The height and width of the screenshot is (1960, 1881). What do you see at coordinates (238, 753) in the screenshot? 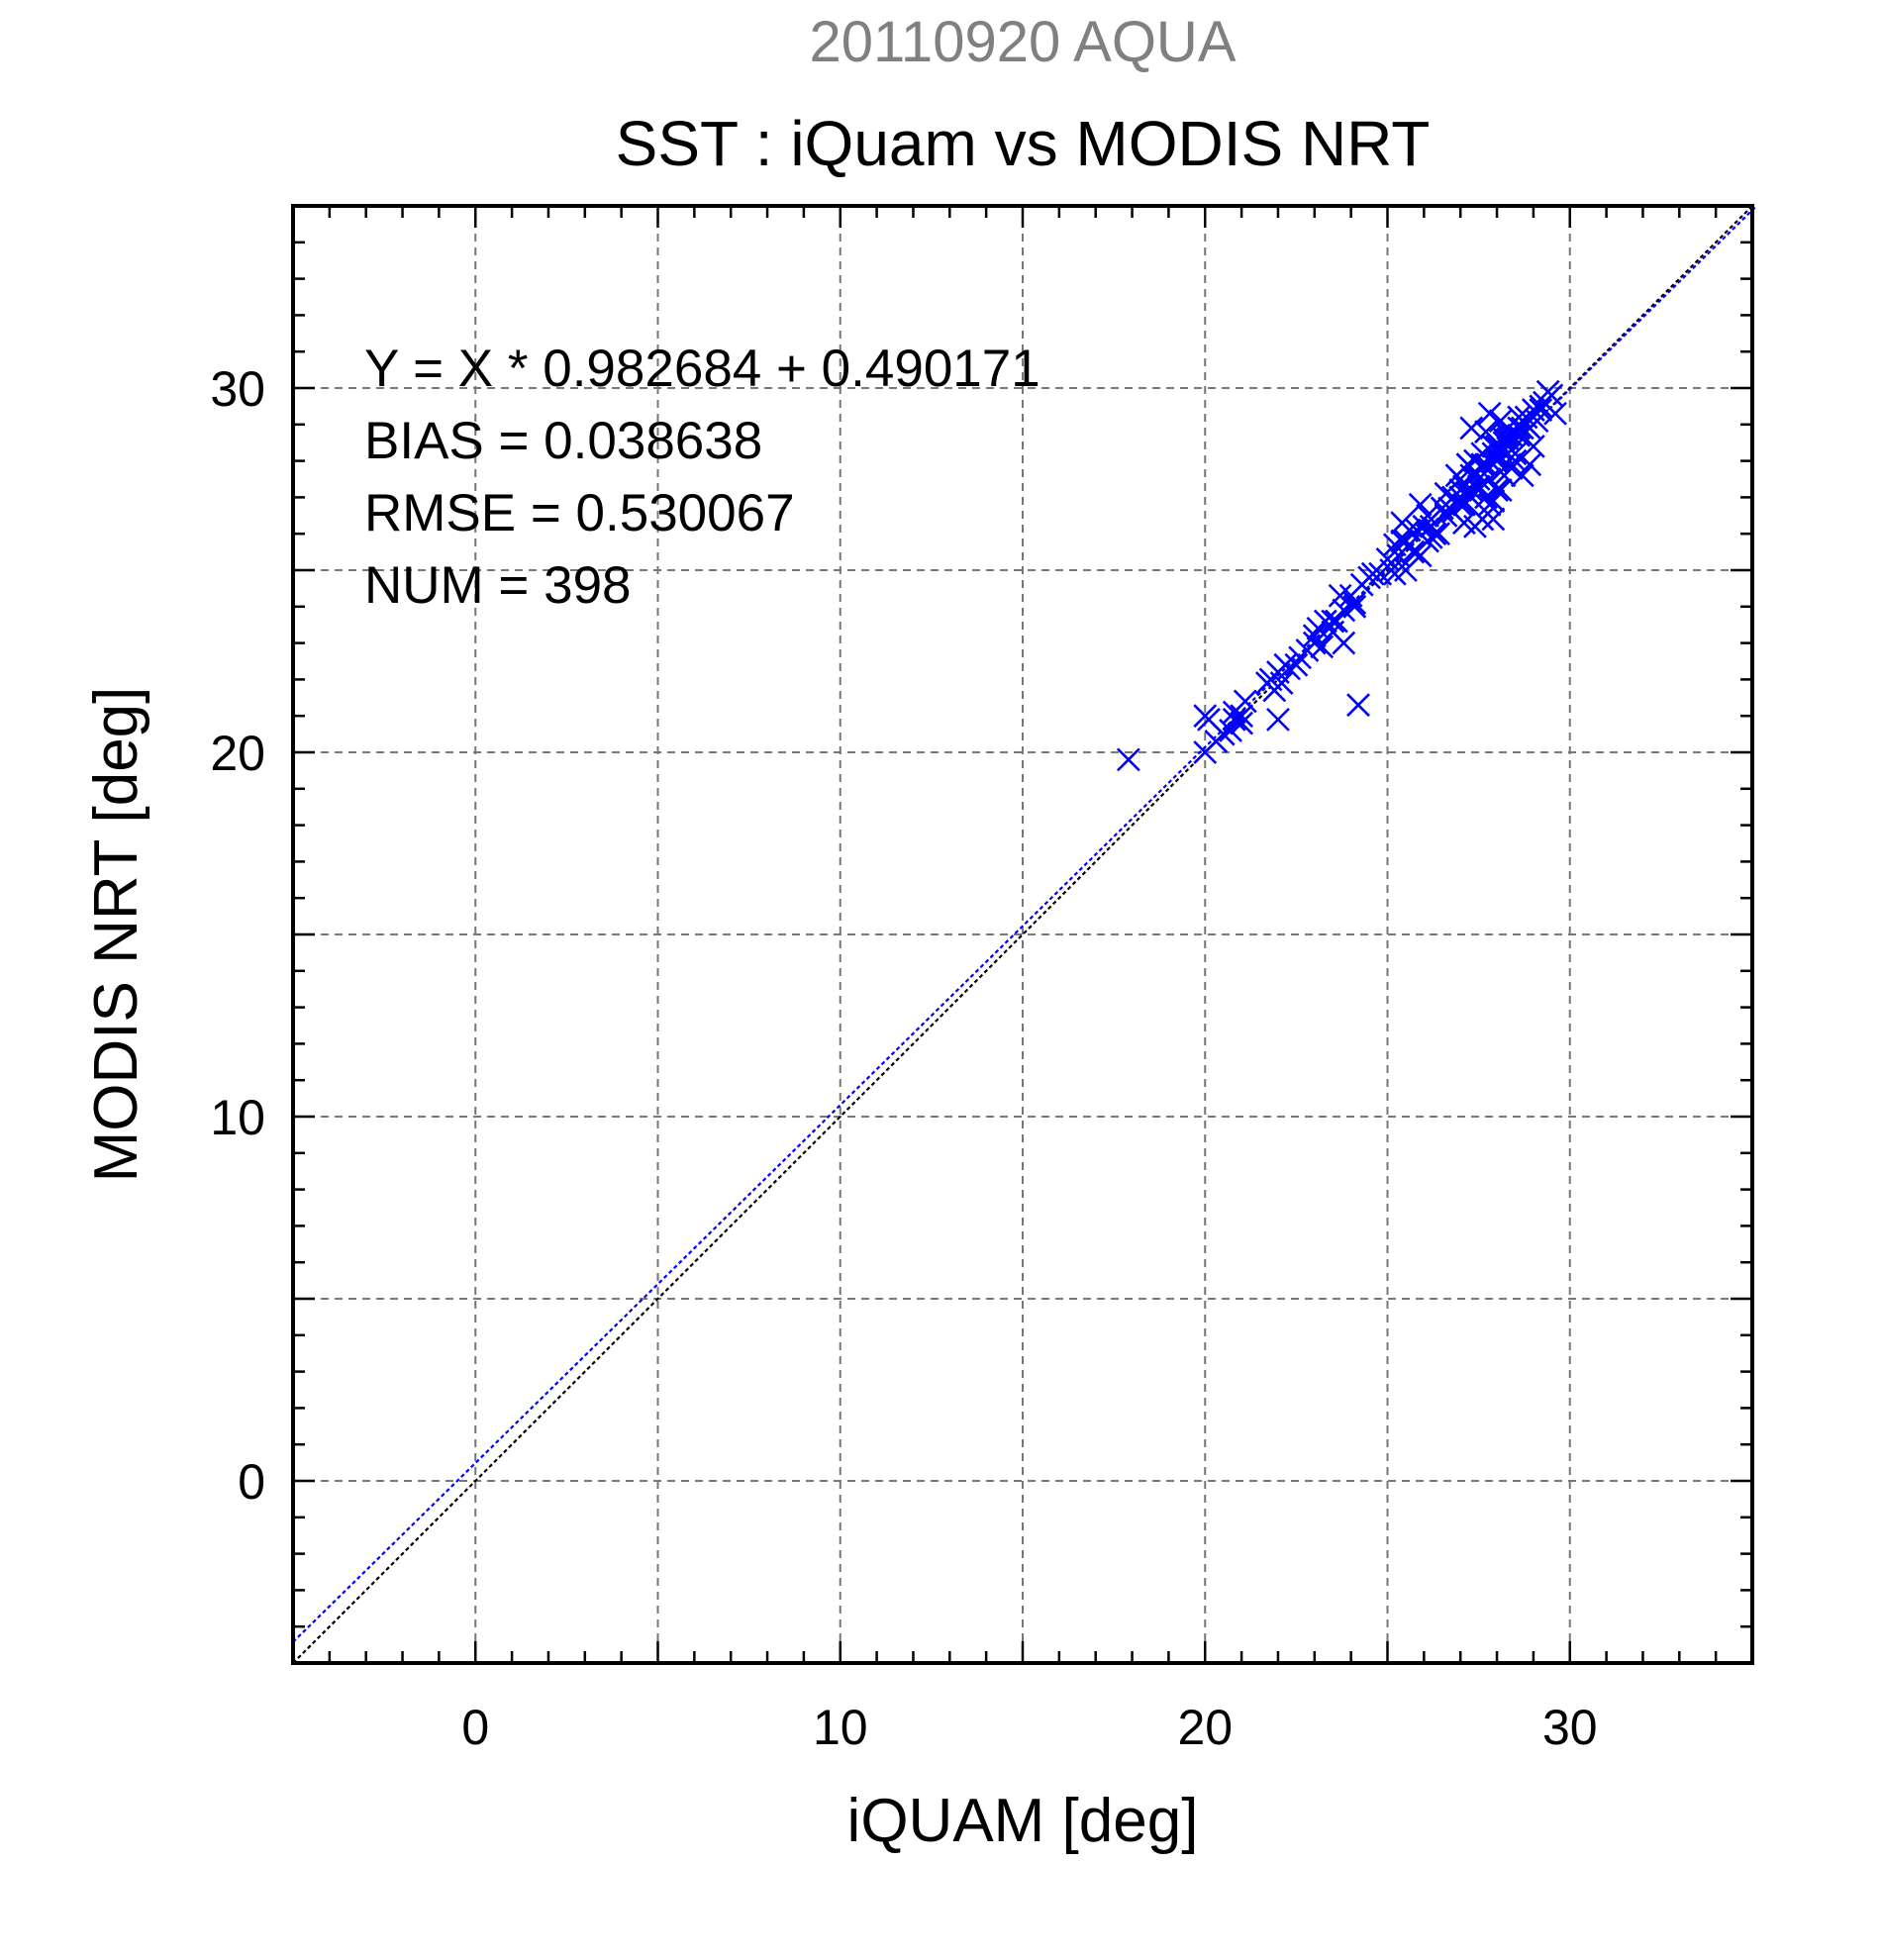
I see `y-tick-label: 20` at bounding box center [238, 753].